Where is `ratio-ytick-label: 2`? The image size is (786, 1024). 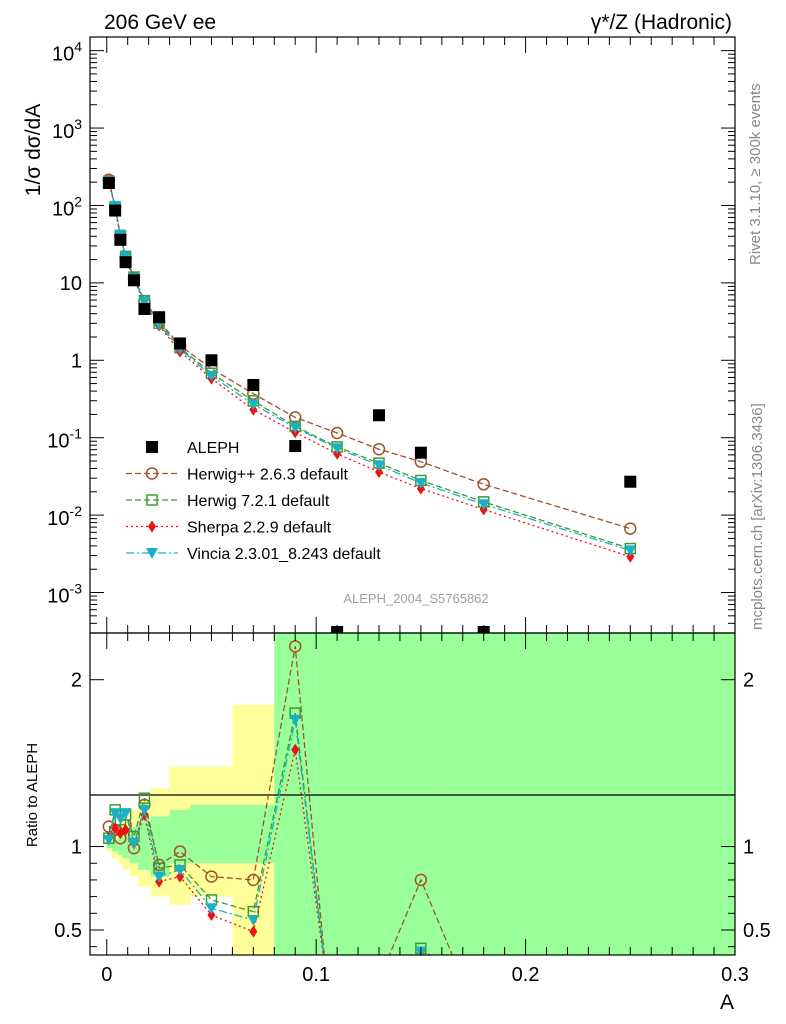 ratio-ytick-label: 2 is located at coordinates (76, 681).